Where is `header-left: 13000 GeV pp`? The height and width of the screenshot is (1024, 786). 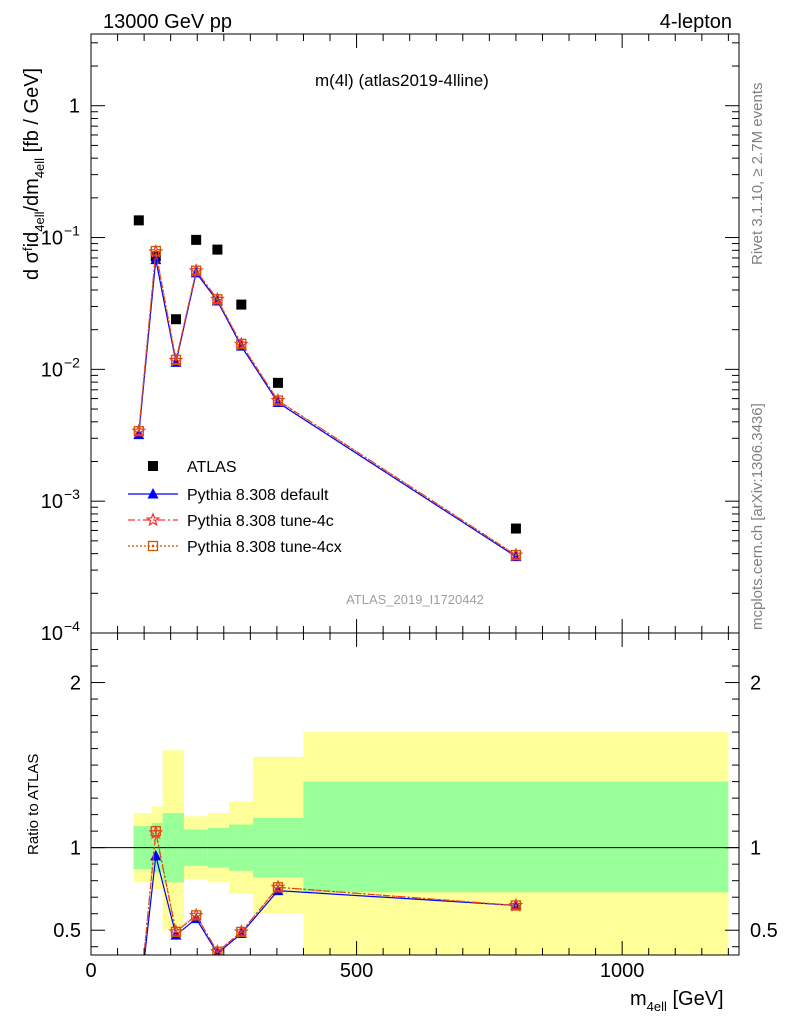 header-left: 13000 GeV pp is located at coordinates (167, 22).